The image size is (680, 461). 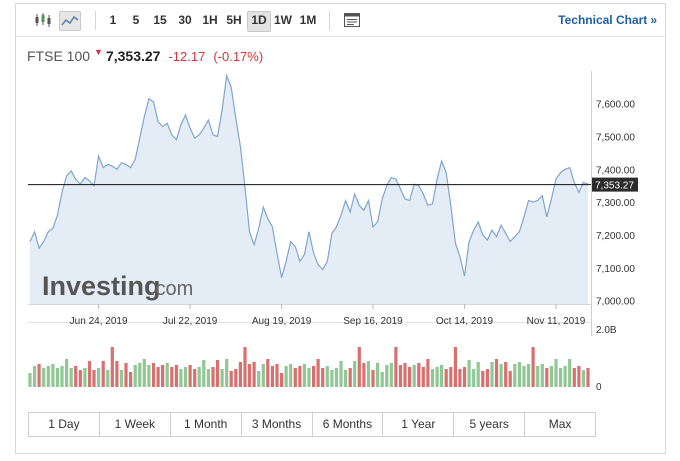 I want to click on range-1-day: 1 Day, so click(x=64, y=424).